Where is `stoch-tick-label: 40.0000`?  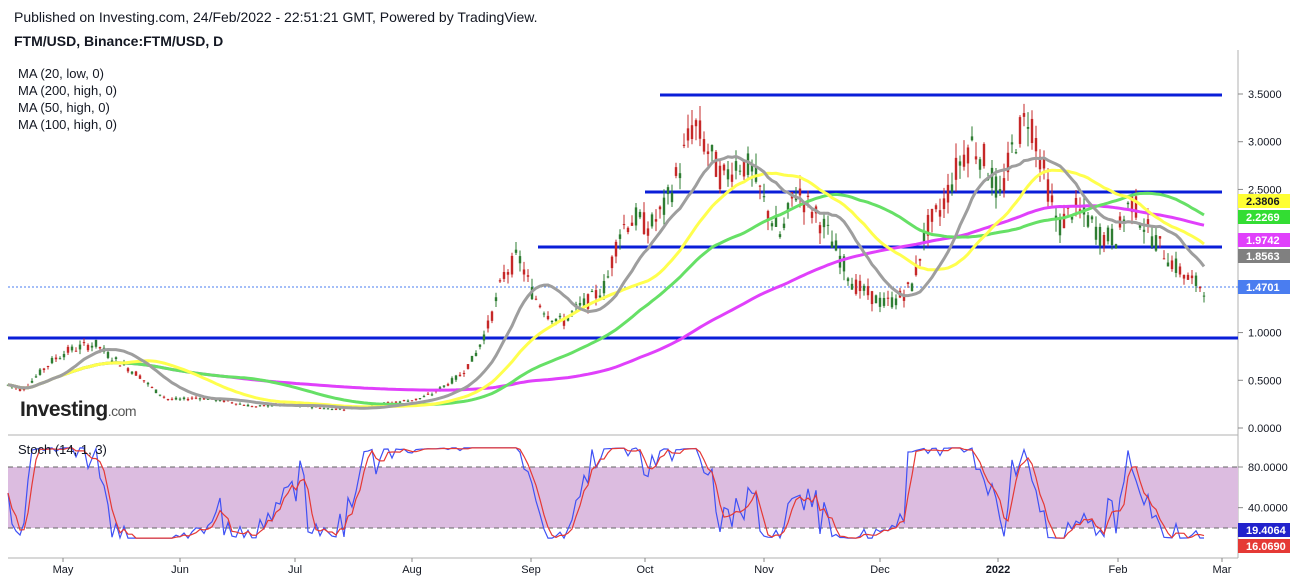 stoch-tick-label: 40.0000 is located at coordinates (1268, 509).